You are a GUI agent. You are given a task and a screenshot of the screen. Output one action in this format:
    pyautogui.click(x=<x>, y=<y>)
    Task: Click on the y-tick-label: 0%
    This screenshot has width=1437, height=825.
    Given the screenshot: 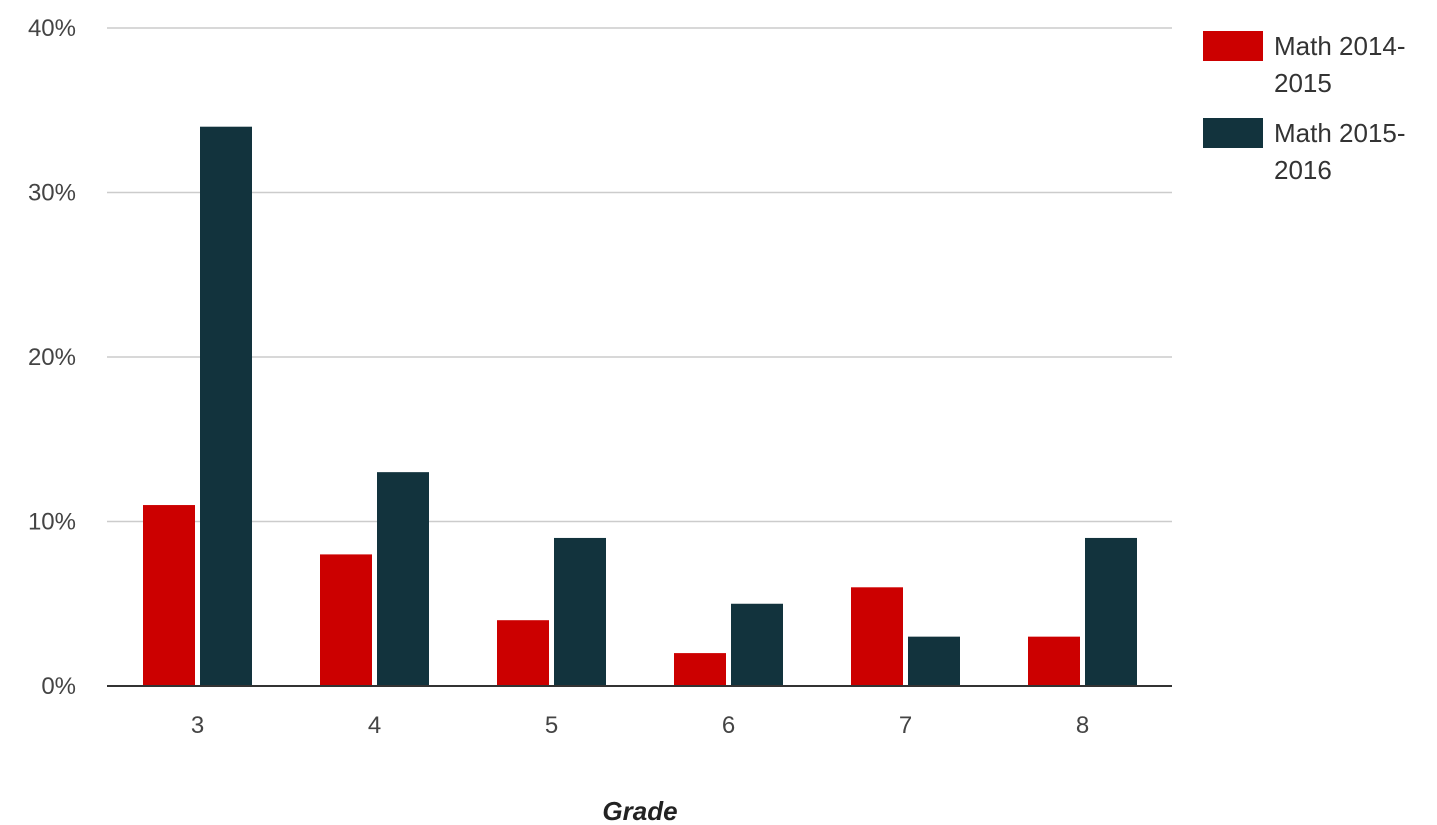 What is the action you would take?
    pyautogui.click(x=58, y=686)
    